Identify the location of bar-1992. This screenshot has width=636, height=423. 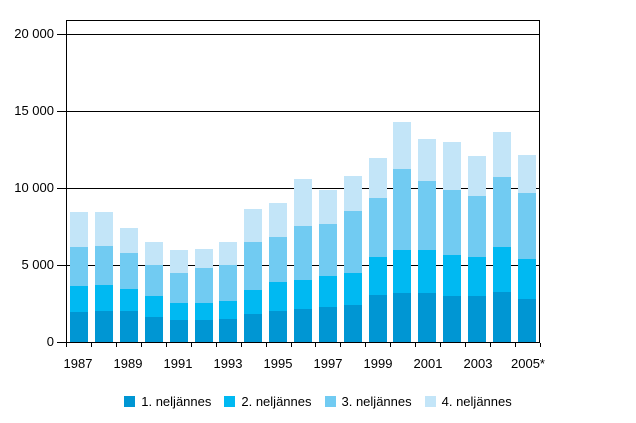
(204, 295).